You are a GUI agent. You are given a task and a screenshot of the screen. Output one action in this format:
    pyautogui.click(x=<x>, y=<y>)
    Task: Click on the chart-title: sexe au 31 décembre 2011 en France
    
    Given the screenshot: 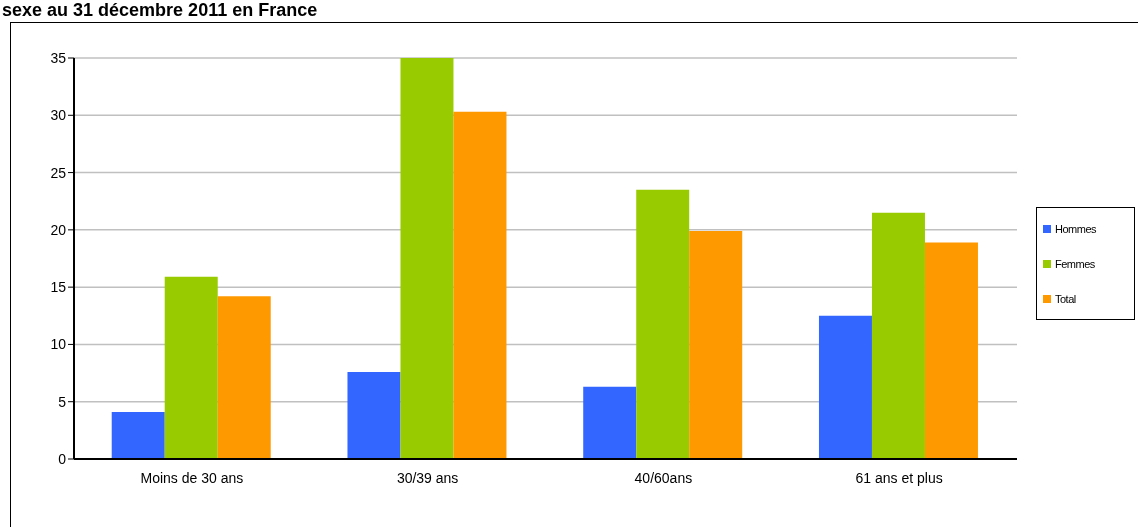 What is the action you would take?
    pyautogui.click(x=160, y=10)
    